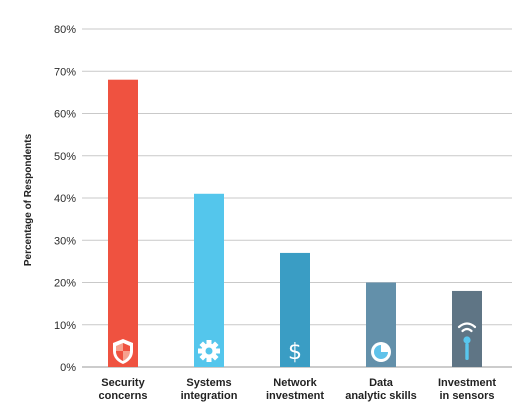 This screenshot has width=529, height=405. Describe the element at coordinates (467, 383) in the screenshot. I see `x-tick-label: Investment` at that location.